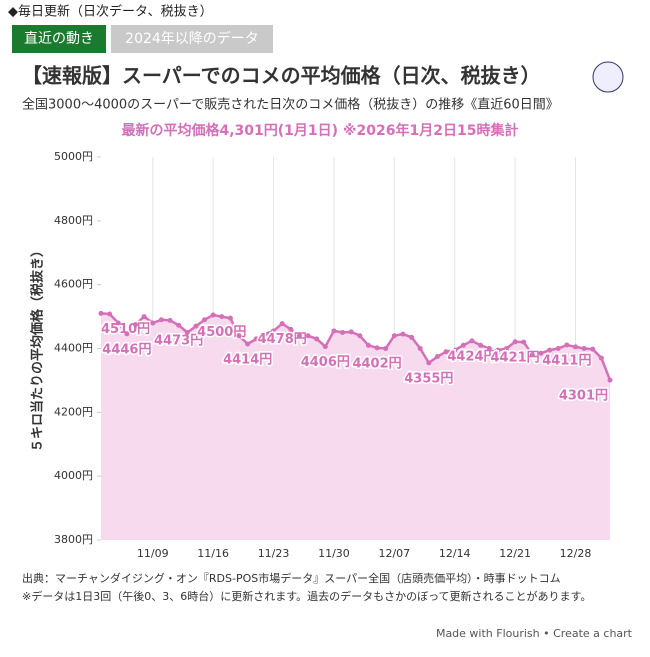 This screenshot has height=657, width=650. What do you see at coordinates (320, 130) in the screenshot?
I see `highlight: 最新の平均価格4,301円(1月1日) ※2026年1月2日15時集計` at bounding box center [320, 130].